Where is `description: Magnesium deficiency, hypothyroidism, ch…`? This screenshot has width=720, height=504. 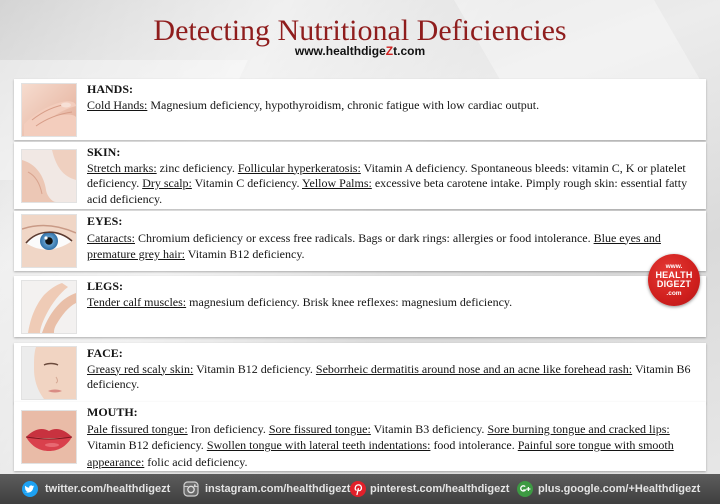
description: Magnesium deficiency, hypothyroidism, ch… is located at coordinates (345, 104).